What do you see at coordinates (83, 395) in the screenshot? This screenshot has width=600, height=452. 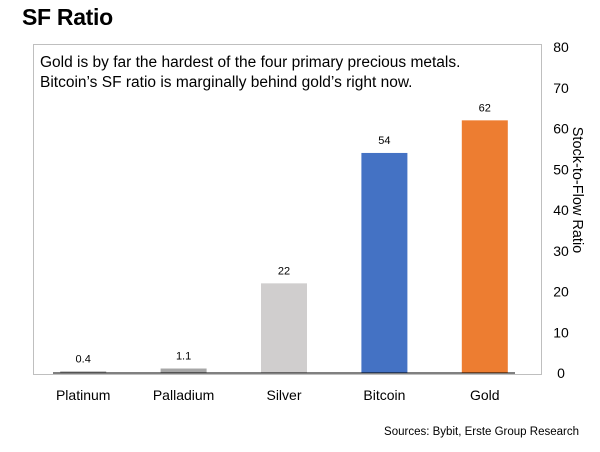 I see `x-tick-label: Platinum` at bounding box center [83, 395].